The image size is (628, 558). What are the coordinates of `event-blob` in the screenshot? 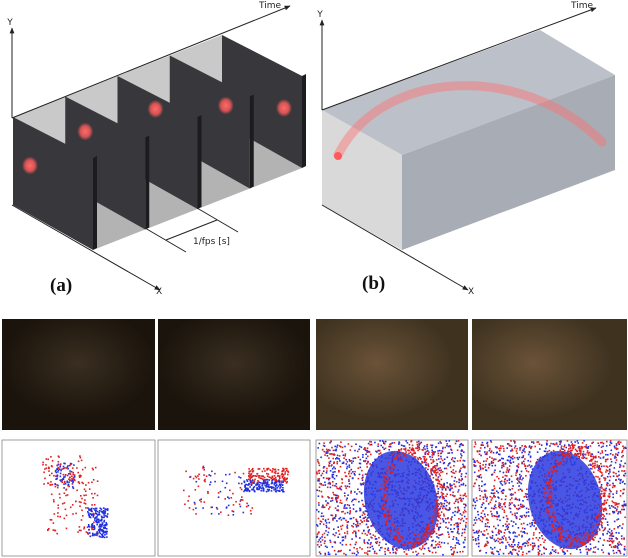 It's located at (401, 500).